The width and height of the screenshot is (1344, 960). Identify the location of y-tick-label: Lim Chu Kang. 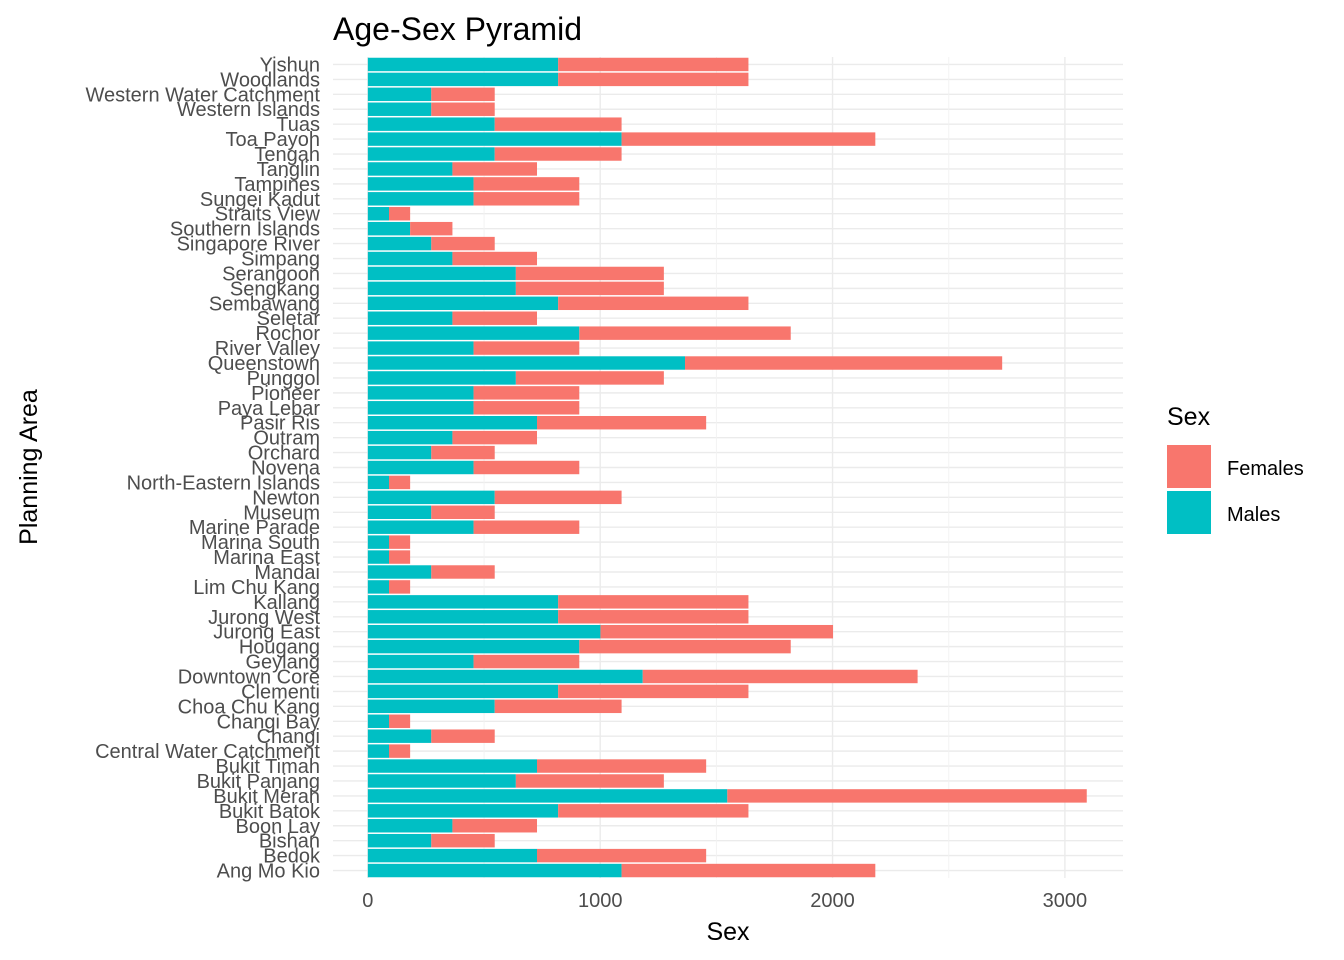
(256, 588).